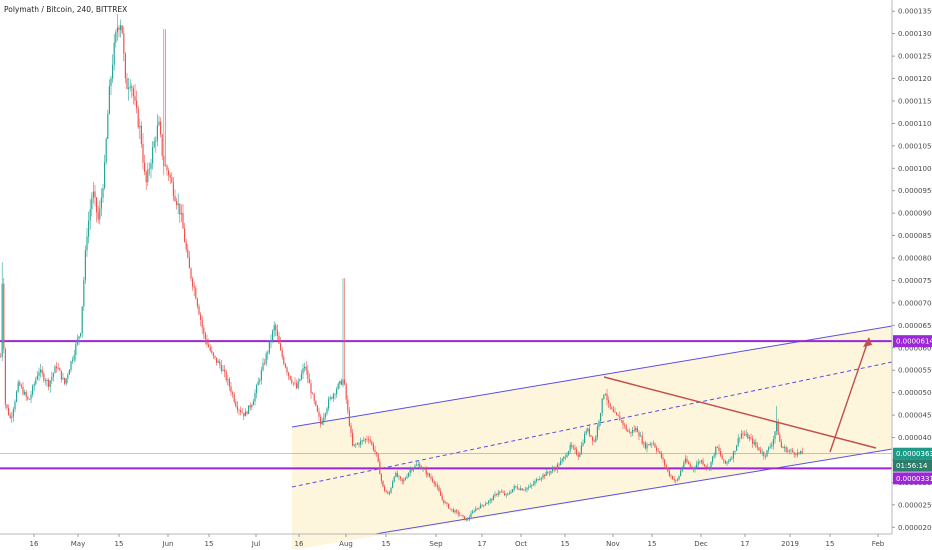  I want to click on descending-trendline, so click(740, 412).